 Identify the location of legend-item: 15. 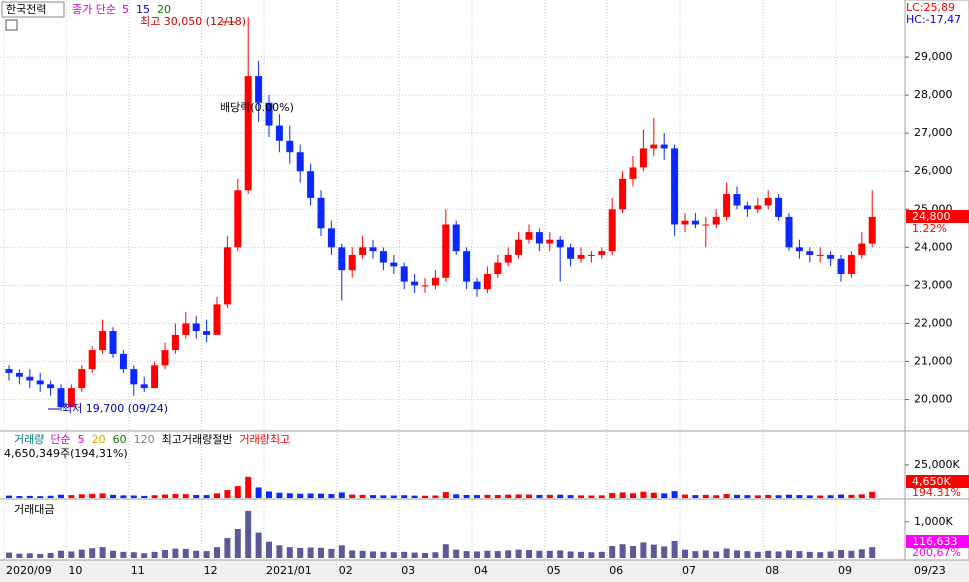
(143, 9).